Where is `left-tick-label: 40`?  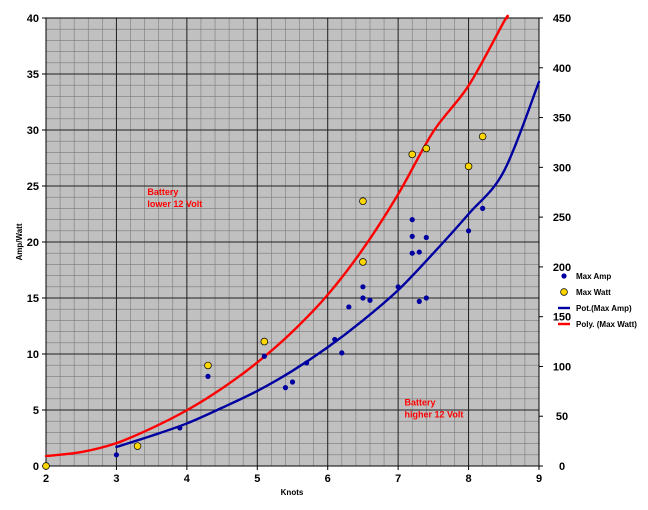 left-tick-label: 40 is located at coordinates (33, 19).